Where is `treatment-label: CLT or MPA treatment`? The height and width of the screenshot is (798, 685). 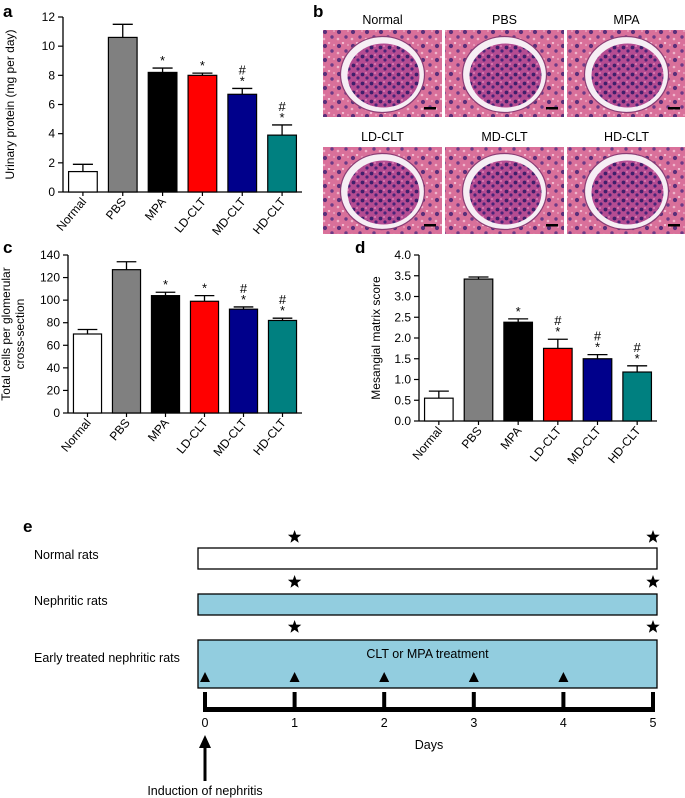
treatment-label: CLT or MPA treatment is located at coordinates (427, 654).